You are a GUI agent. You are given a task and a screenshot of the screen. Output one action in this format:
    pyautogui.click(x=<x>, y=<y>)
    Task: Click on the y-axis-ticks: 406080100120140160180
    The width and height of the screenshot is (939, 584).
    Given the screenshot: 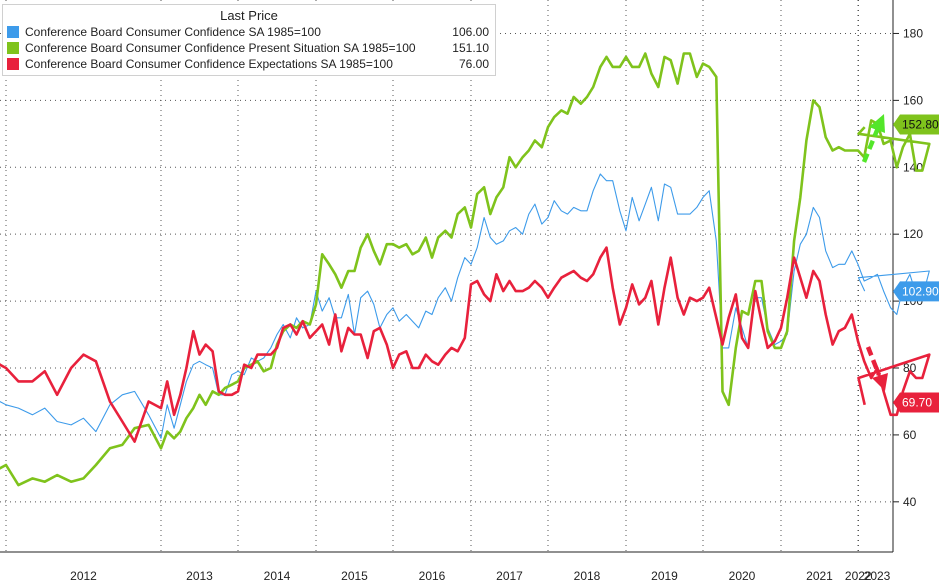 What is the action you would take?
    pyautogui.click(x=908, y=267)
    